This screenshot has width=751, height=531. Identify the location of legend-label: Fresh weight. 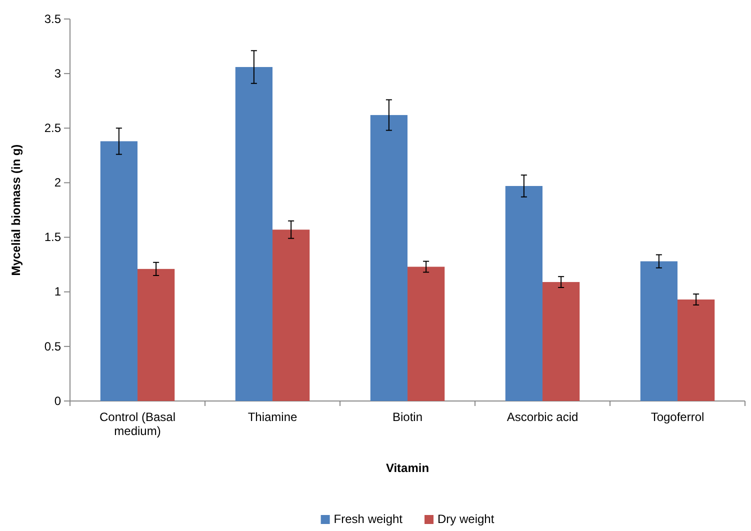
(369, 519).